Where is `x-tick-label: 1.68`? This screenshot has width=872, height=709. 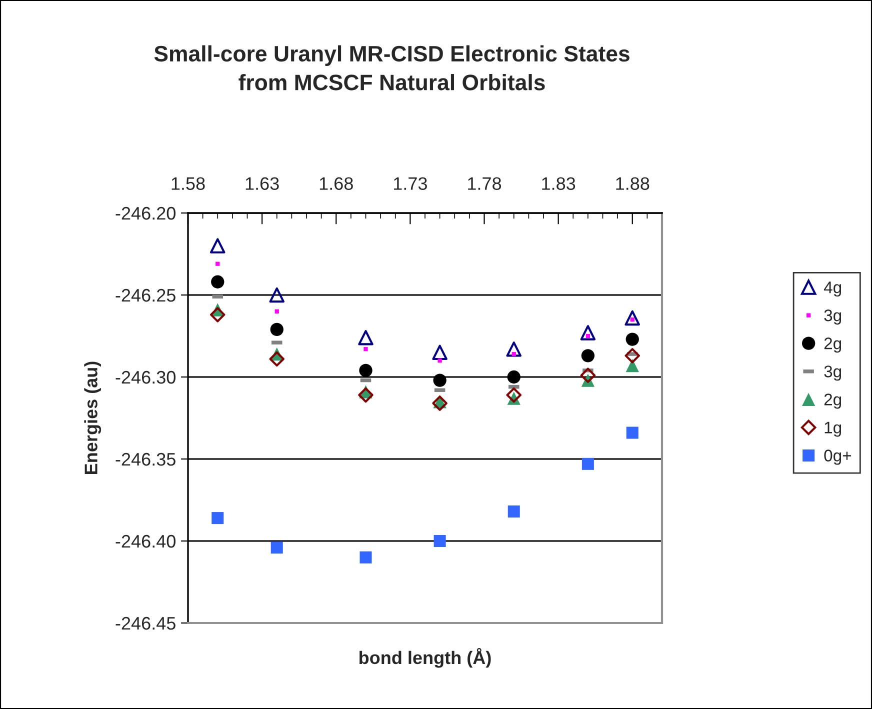 x-tick-label: 1.68 is located at coordinates (336, 183).